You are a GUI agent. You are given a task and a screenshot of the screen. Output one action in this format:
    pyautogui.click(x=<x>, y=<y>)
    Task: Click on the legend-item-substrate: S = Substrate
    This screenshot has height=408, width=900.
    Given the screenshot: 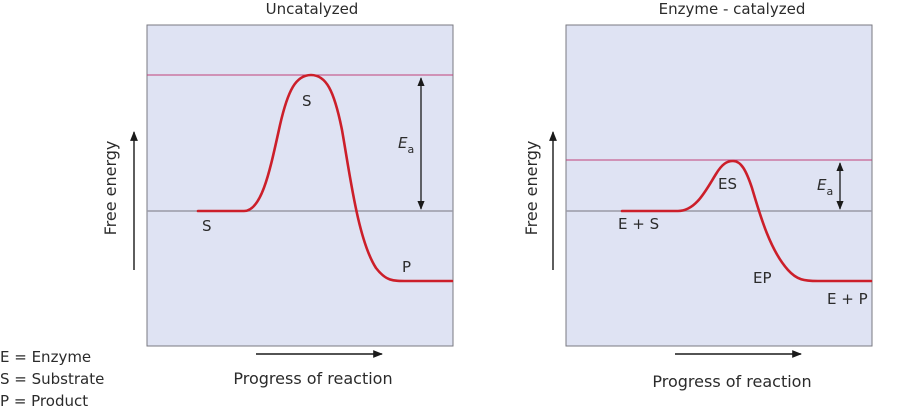 What is the action you would take?
    pyautogui.click(x=52, y=379)
    